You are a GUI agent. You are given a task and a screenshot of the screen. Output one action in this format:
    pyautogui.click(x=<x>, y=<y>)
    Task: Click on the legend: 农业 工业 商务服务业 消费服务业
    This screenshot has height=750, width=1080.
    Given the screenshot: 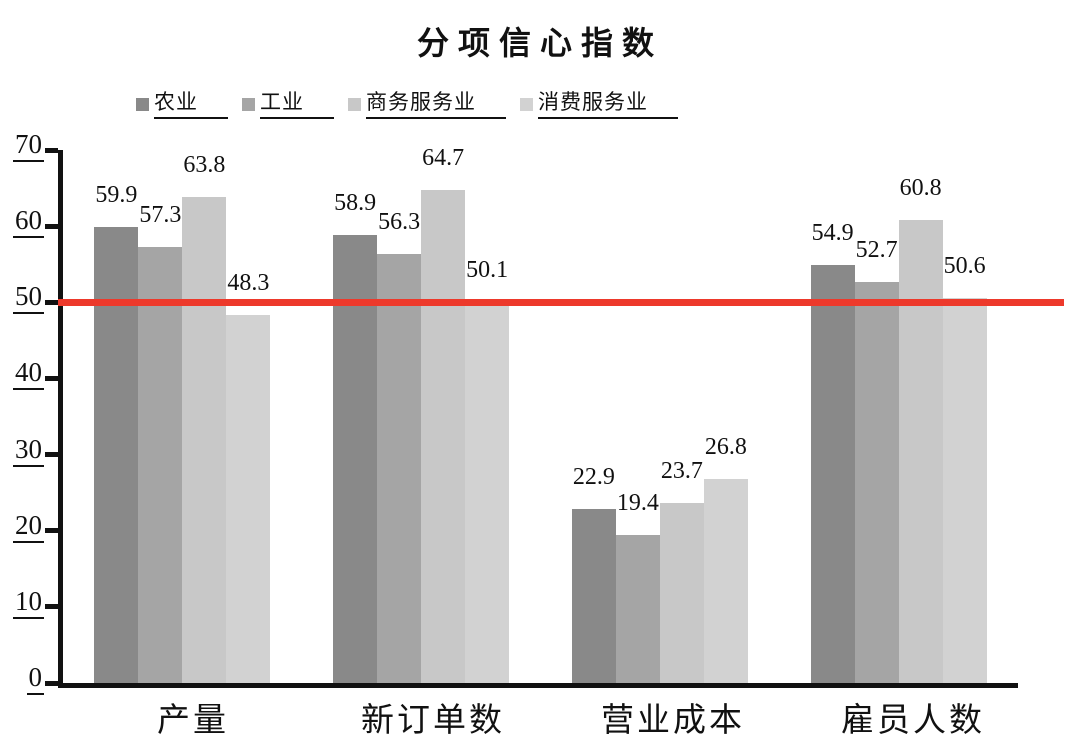 What is the action you would take?
    pyautogui.click(x=414, y=104)
    